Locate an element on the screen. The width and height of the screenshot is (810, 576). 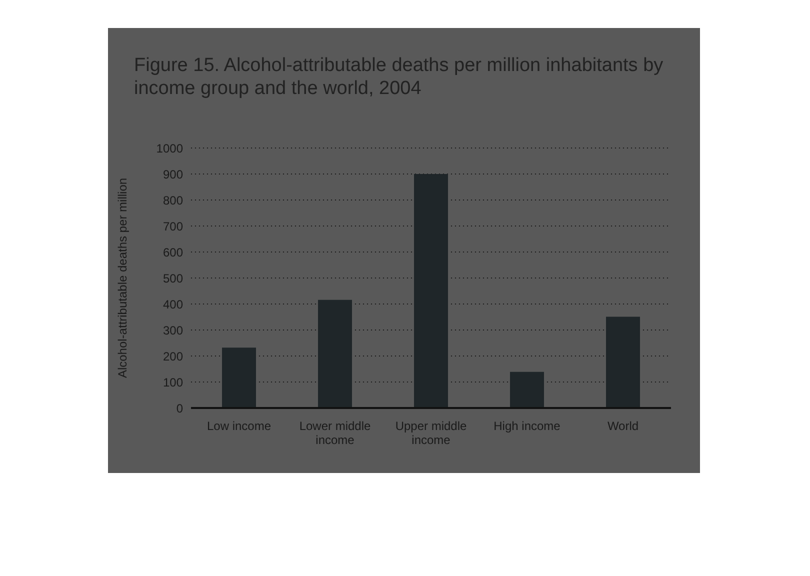
y-tick-label: 800 is located at coordinates (173, 200).